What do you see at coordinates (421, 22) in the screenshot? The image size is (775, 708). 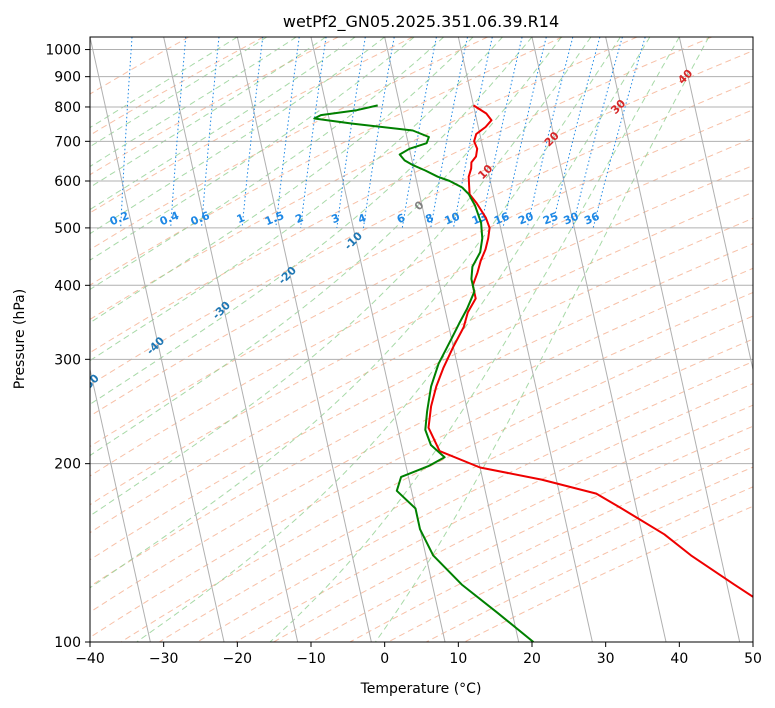 I see `chart-title: wetPf2_GN05.2025.351.06.39.R14` at bounding box center [421, 22].